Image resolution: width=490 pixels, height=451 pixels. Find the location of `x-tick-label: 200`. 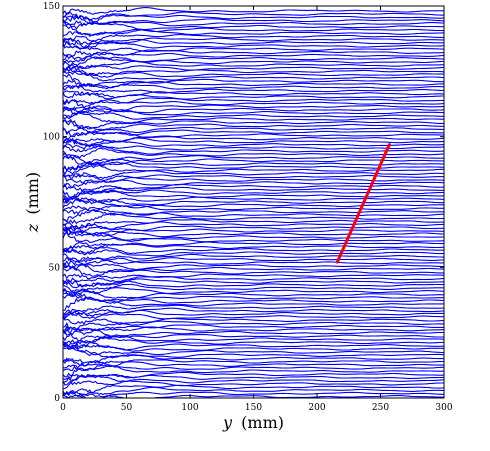

x-tick-label: 200 is located at coordinates (316, 408).